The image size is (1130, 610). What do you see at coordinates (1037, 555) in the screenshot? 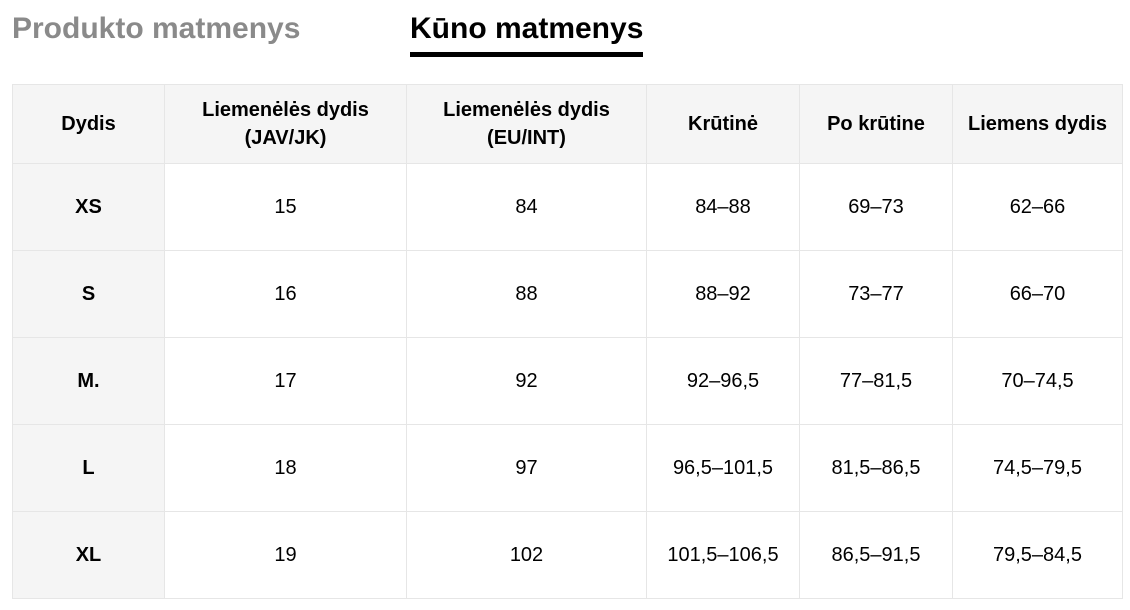
I see `waist-value: 79,5–84,5` at bounding box center [1037, 555].